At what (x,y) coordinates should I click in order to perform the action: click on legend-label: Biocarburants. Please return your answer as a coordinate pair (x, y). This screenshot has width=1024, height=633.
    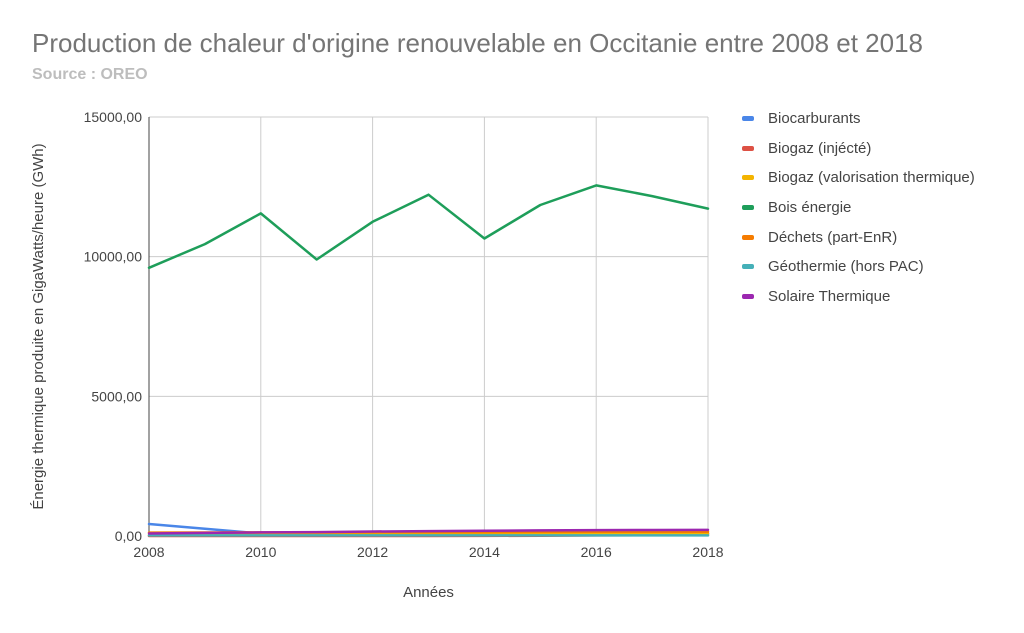
    Looking at the image, I should click on (814, 119).